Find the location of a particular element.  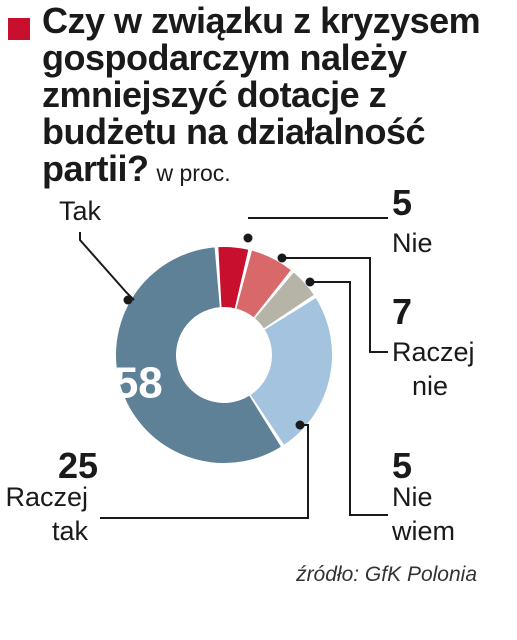

donut-slices is located at coordinates (224, 355).